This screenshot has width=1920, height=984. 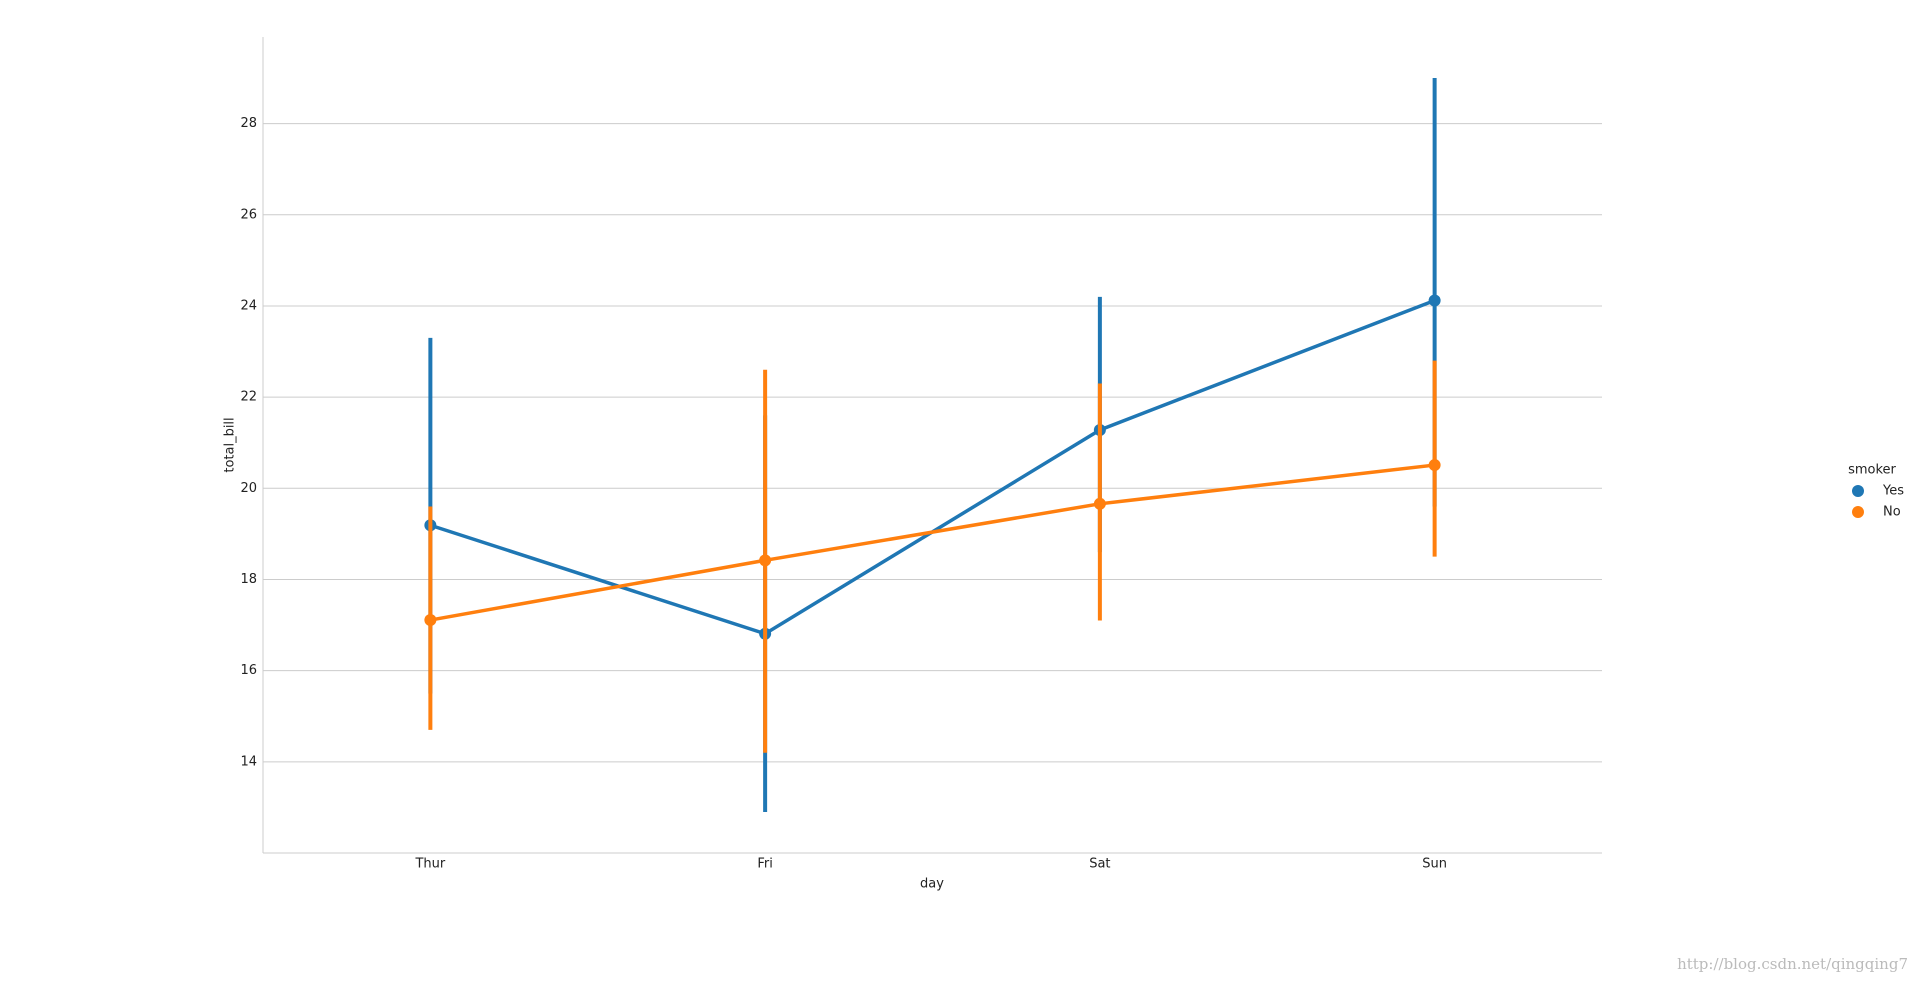 I want to click on y-axis-label: total_bill, so click(x=230, y=444).